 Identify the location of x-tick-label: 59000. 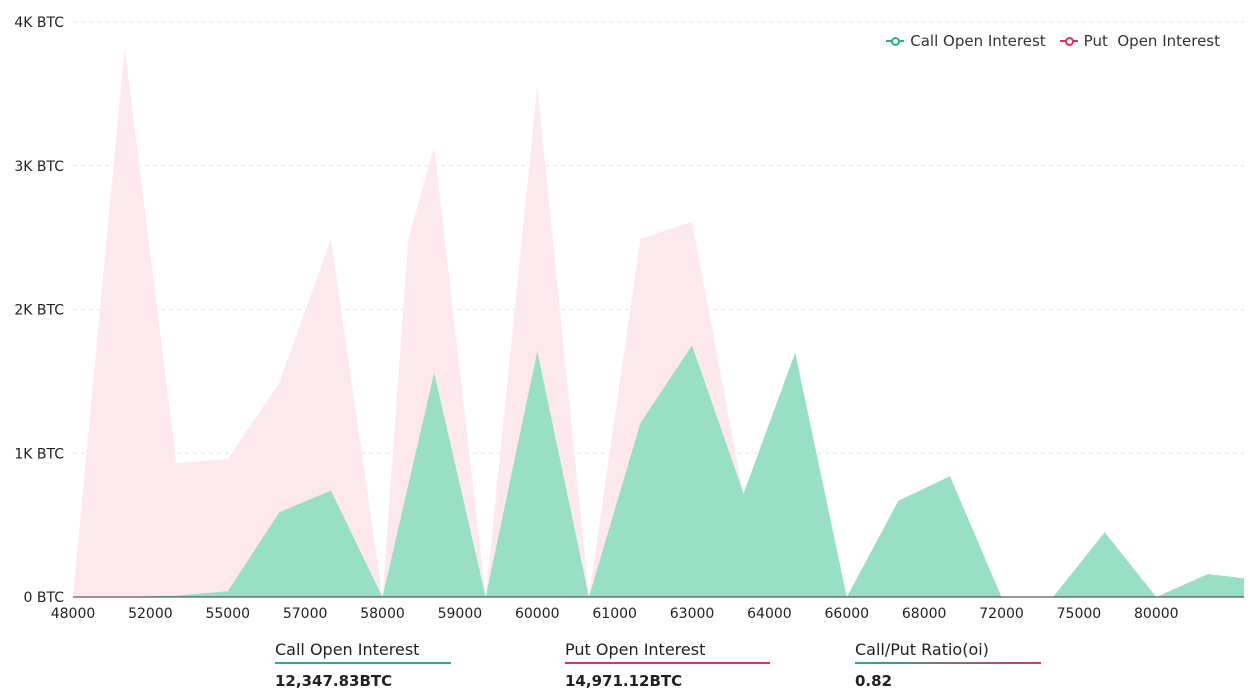
(460, 613).